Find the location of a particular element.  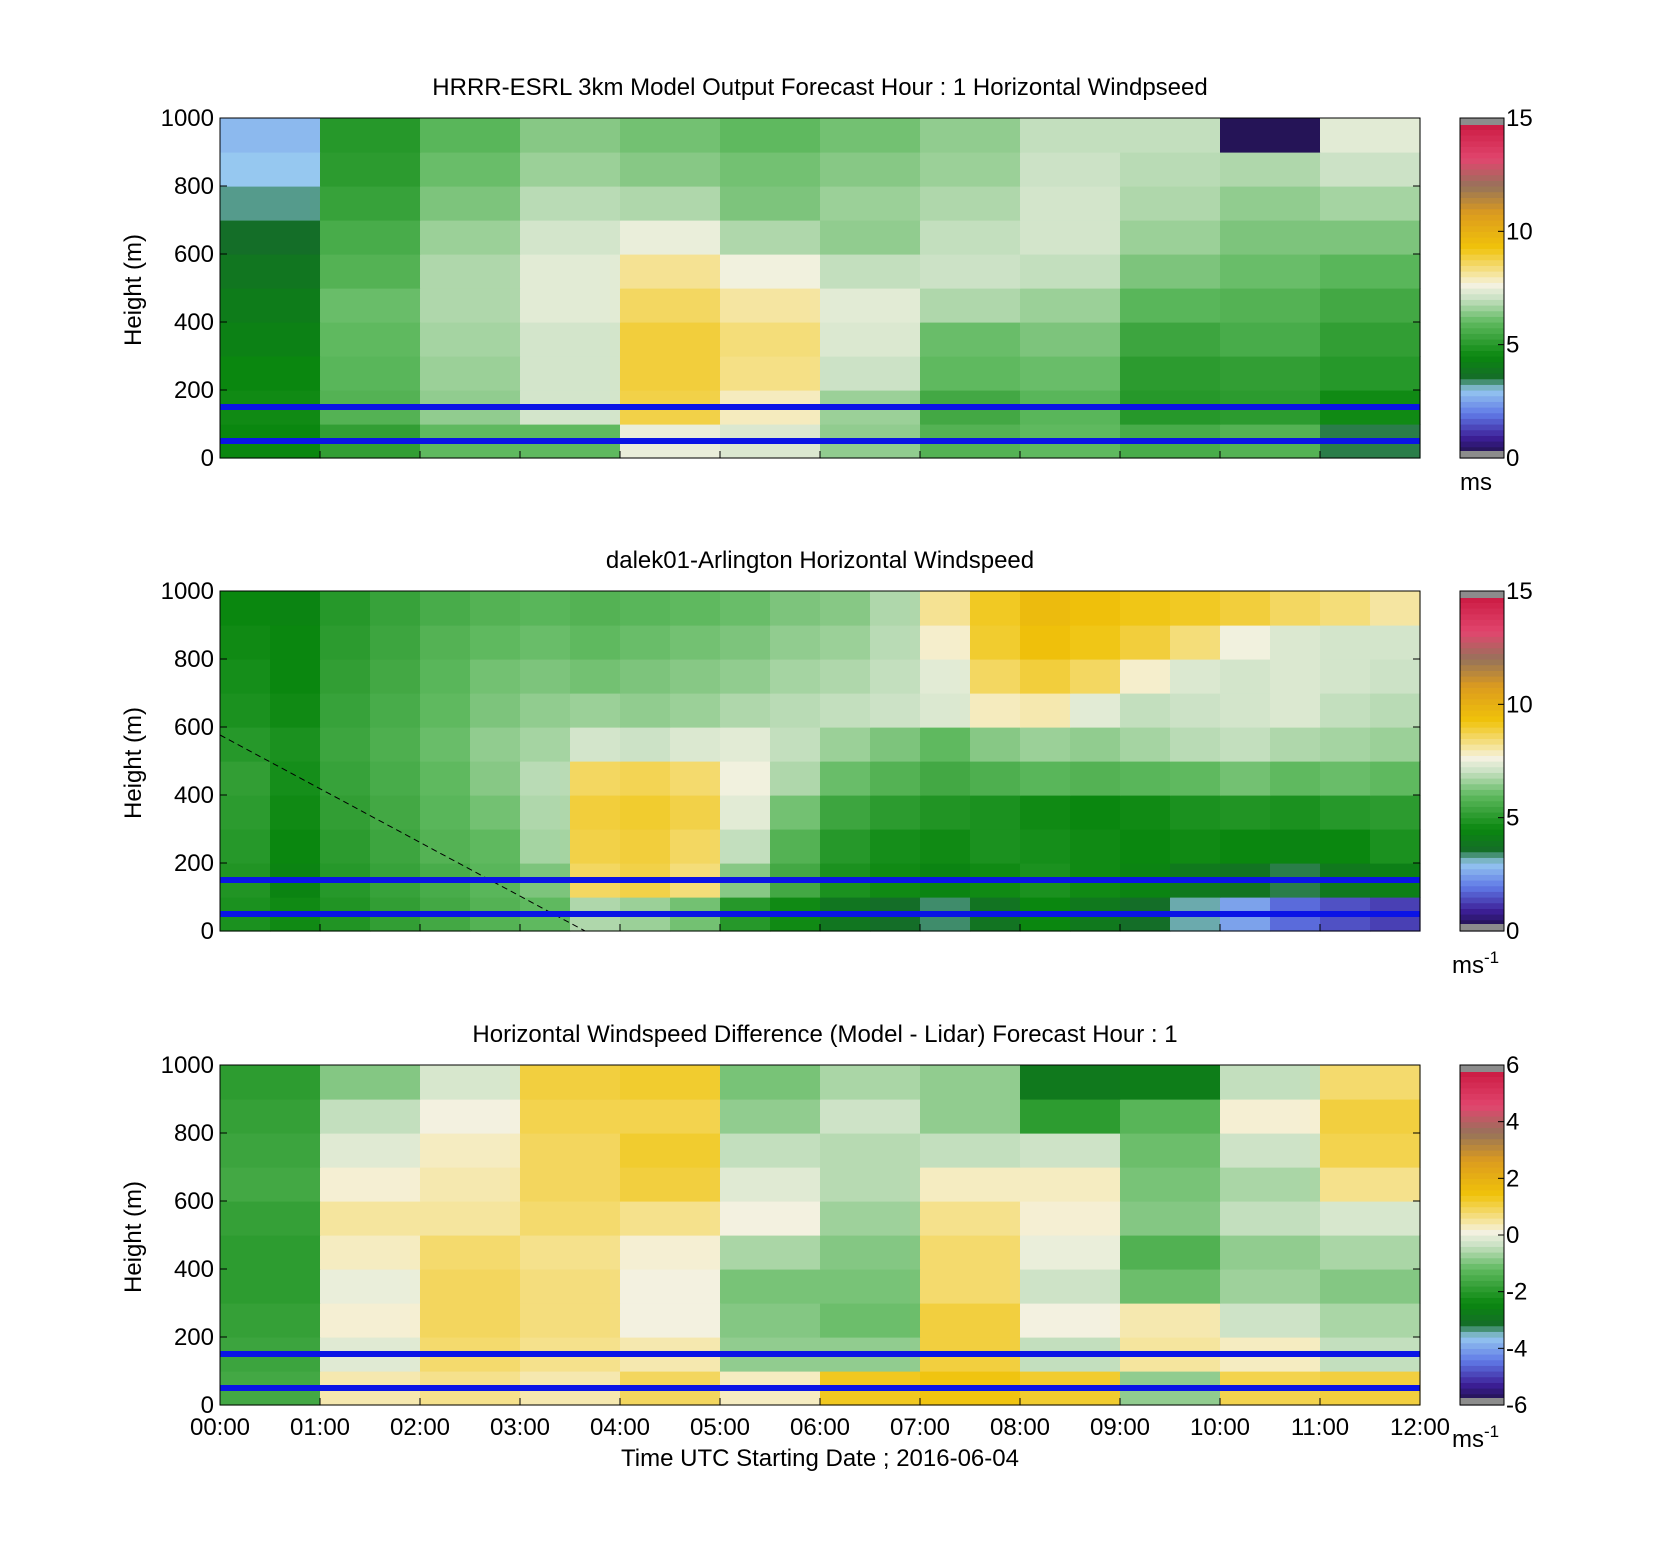

y-tick-label: 200 is located at coordinates (194, 390).